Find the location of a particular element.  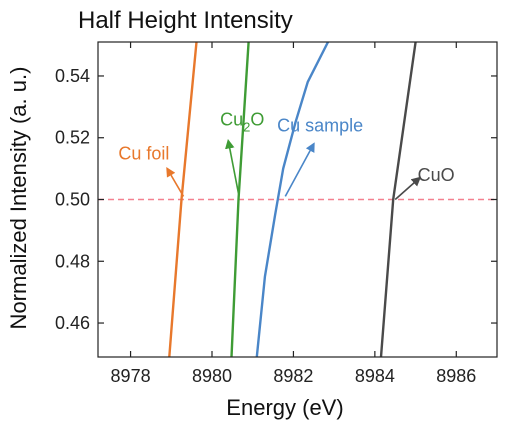

annotation-label: Cu foil is located at coordinates (143, 153).